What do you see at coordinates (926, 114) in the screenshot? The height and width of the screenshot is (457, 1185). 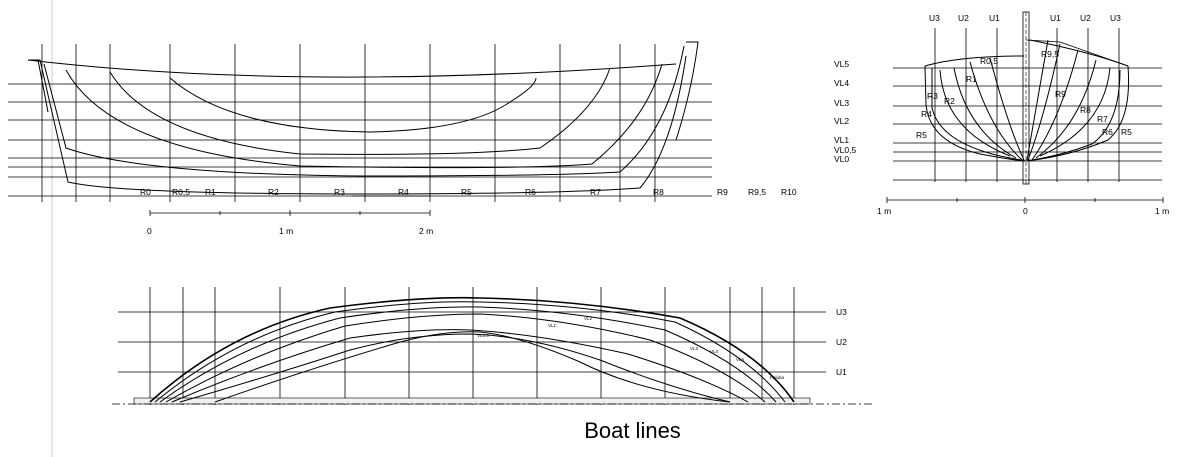 I see `section-label-r4: R4` at bounding box center [926, 114].